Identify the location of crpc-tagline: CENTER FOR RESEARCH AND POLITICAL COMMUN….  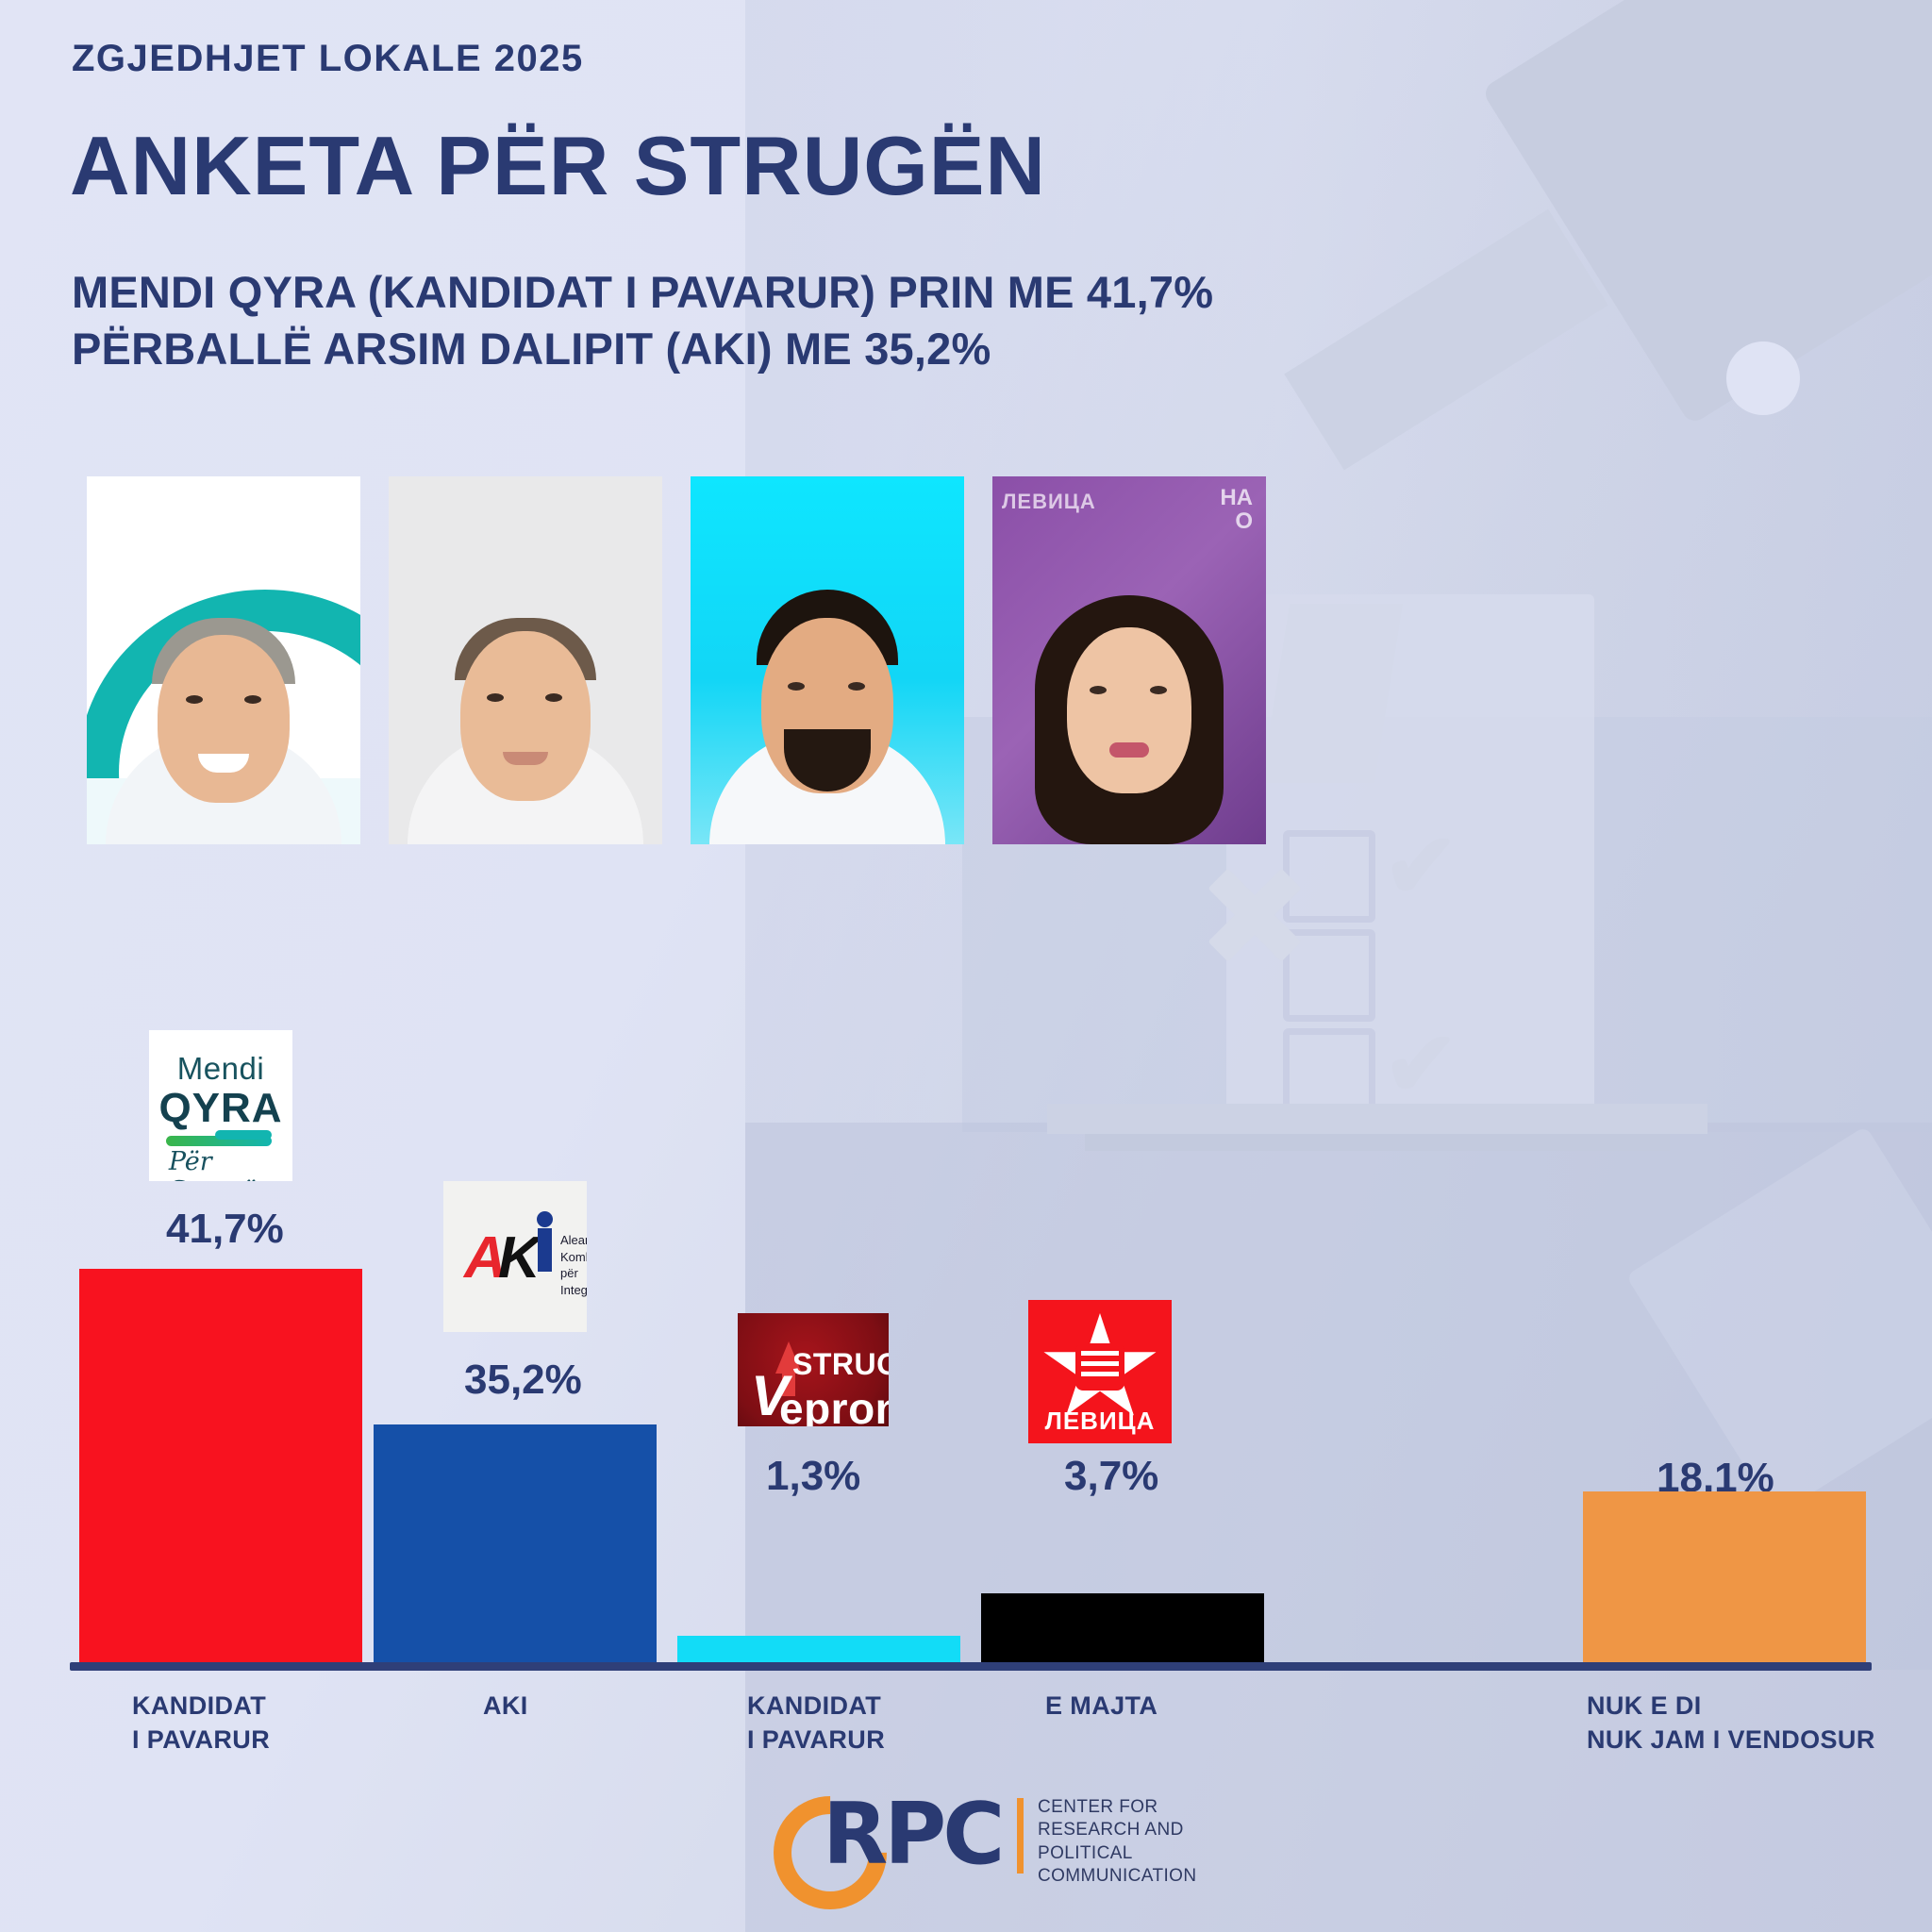
(1118, 1841).